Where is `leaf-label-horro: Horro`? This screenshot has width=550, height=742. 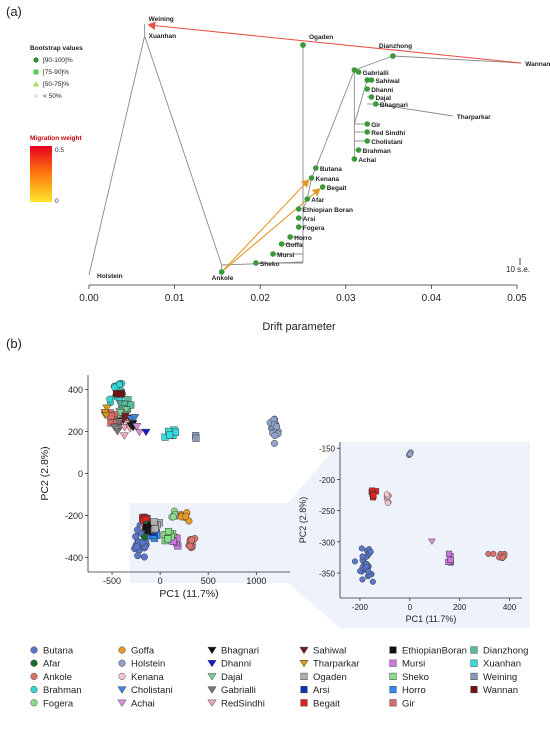
leaf-label-horro: Horro is located at coordinates (303, 238).